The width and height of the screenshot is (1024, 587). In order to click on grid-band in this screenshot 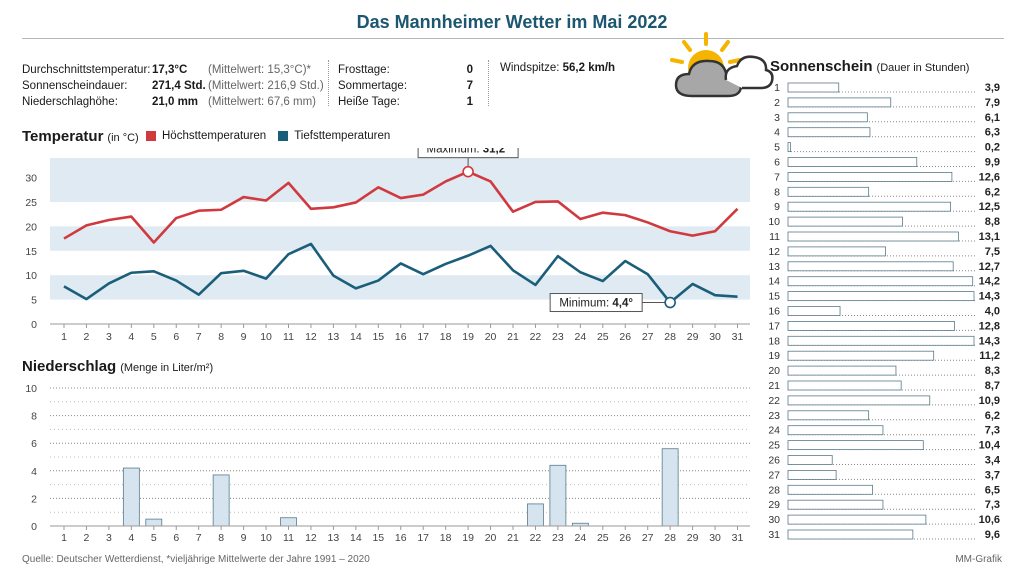, I will do `click(400, 287)`.